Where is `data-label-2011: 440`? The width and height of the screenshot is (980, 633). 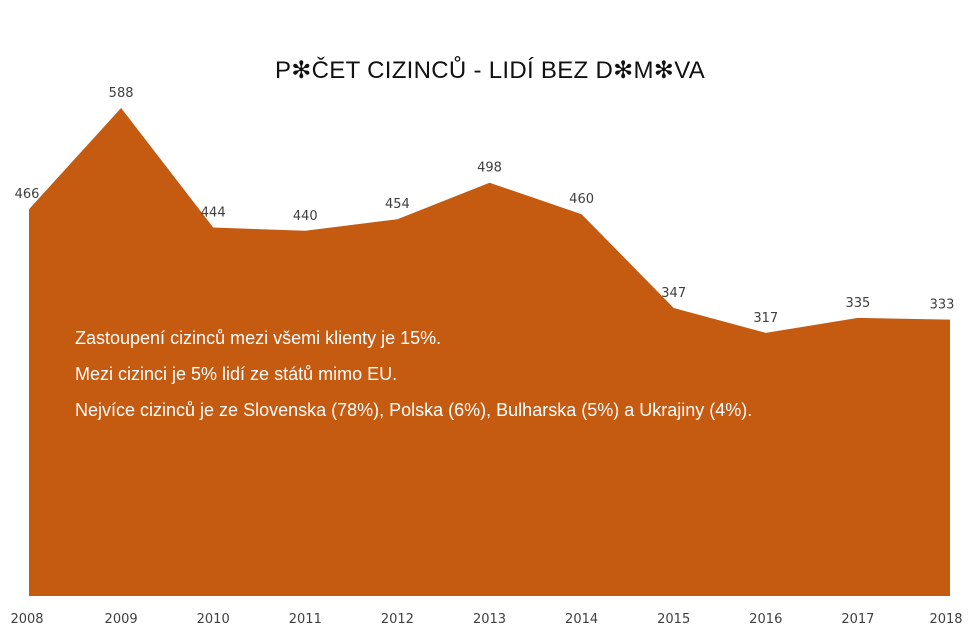
data-label-2011: 440 is located at coordinates (305, 216).